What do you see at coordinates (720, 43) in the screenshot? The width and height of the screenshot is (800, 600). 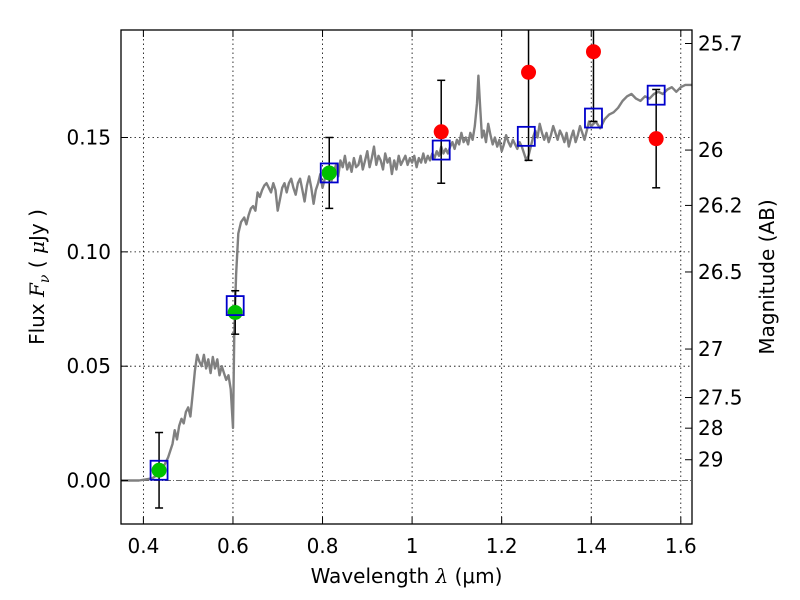 I see `mag-tick-label: 25.7` at bounding box center [720, 43].